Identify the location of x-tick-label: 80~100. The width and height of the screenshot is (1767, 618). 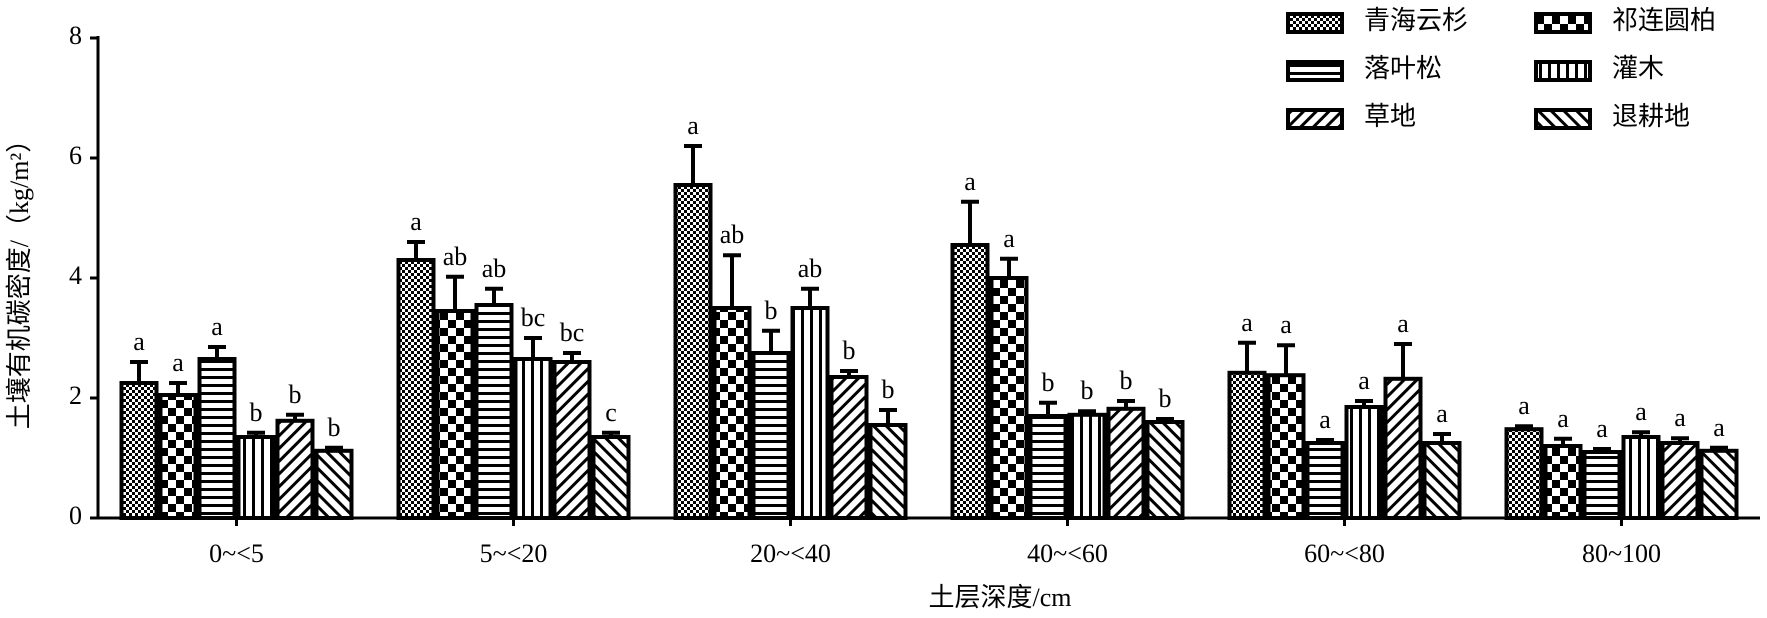
(1621, 553).